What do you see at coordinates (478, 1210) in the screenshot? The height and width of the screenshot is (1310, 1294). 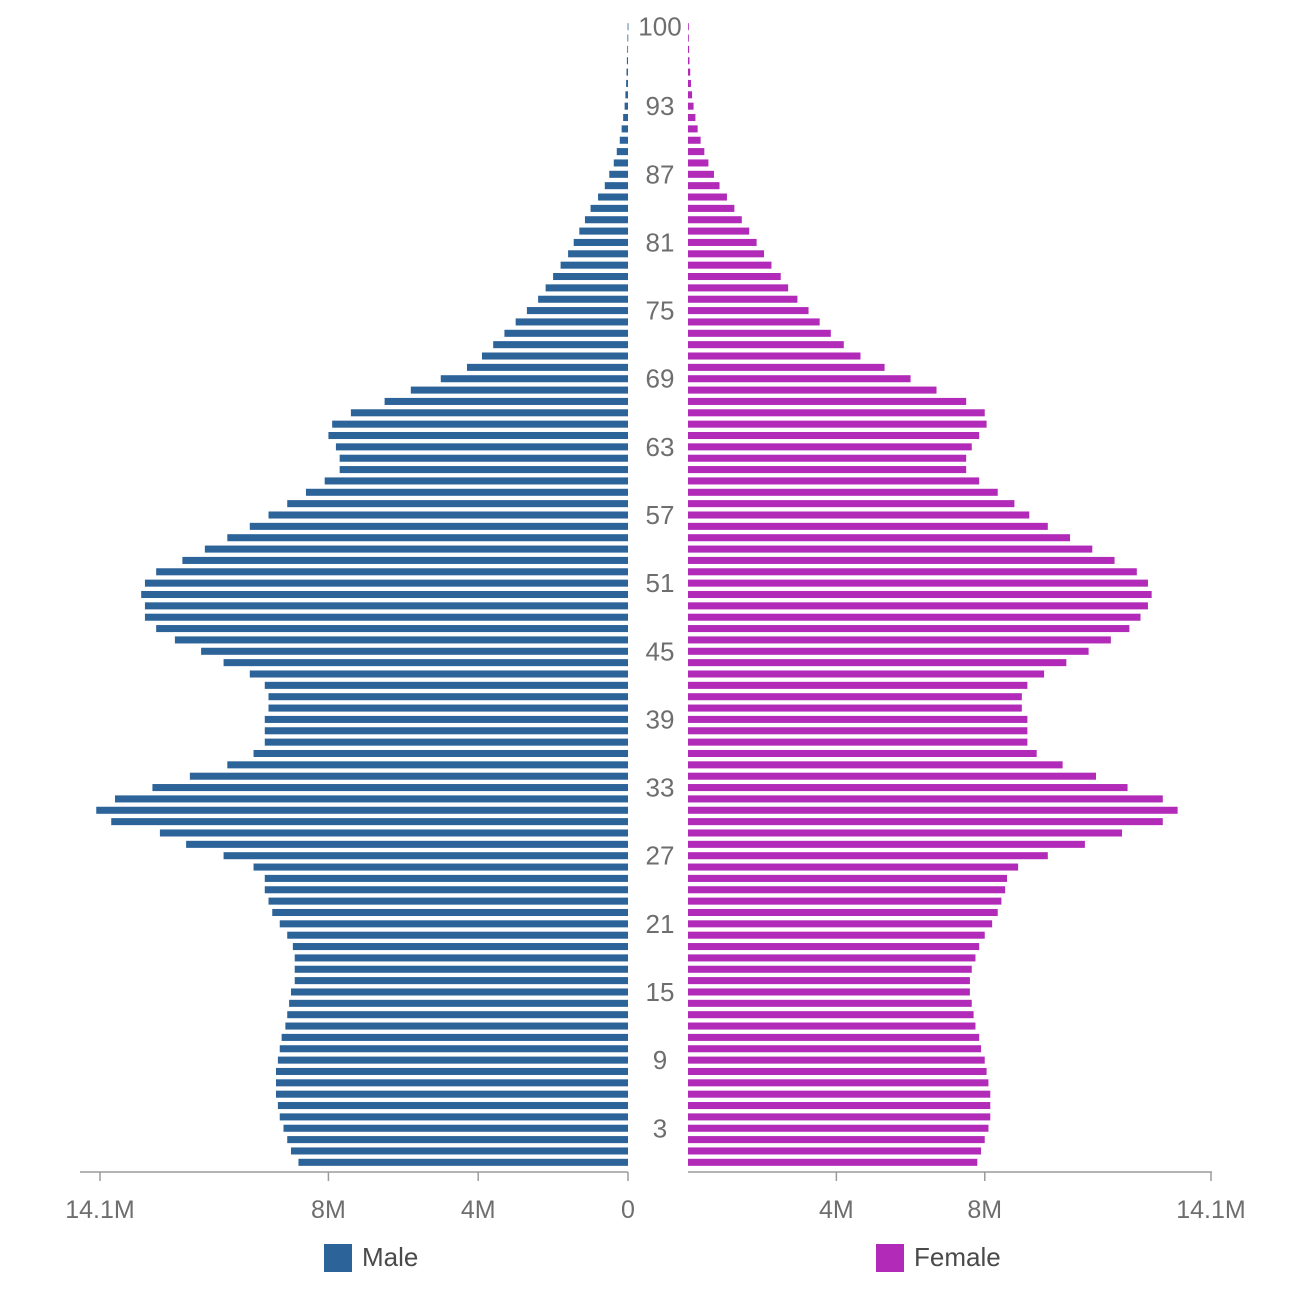 I see `male-x-tick-label: 4M` at bounding box center [478, 1210].